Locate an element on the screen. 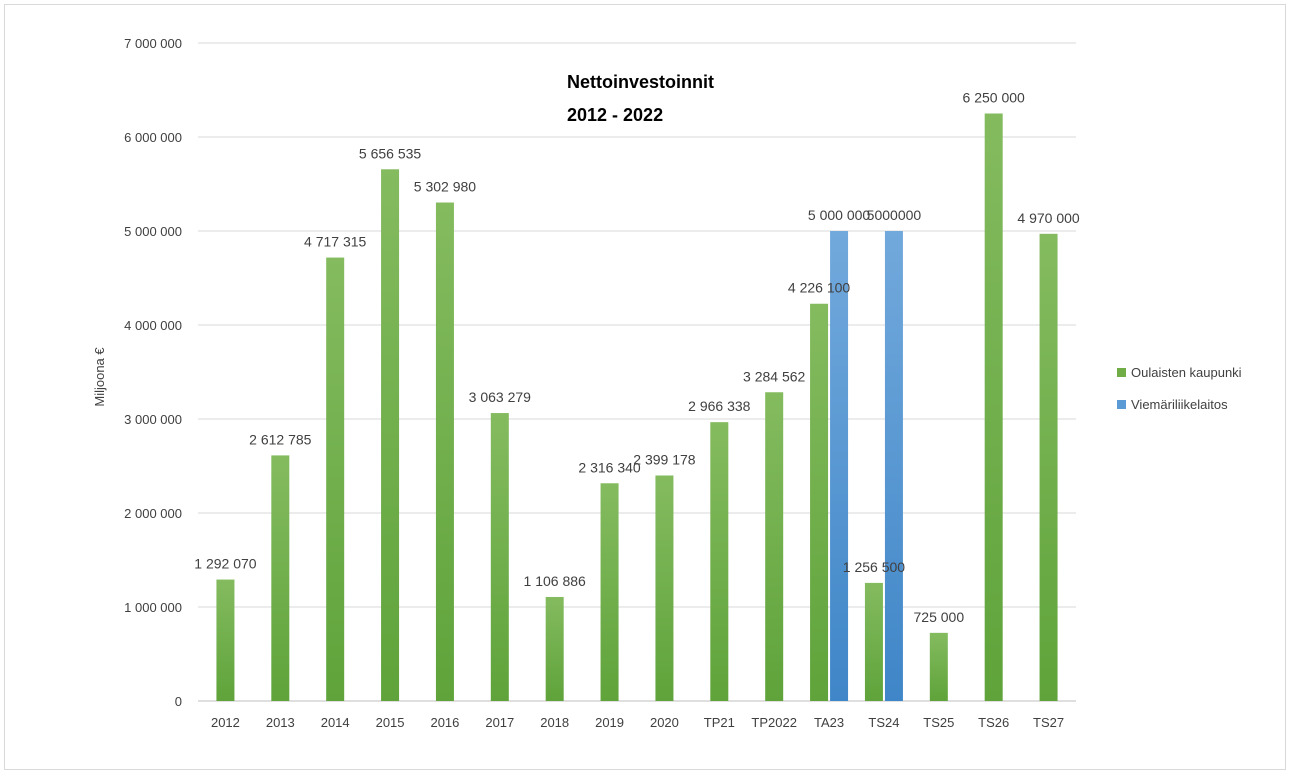 Image resolution: width=1292 pixels, height=776 pixels. legend: Oulaisten kaupunki Viemäriliikelaitos is located at coordinates (1179, 388).